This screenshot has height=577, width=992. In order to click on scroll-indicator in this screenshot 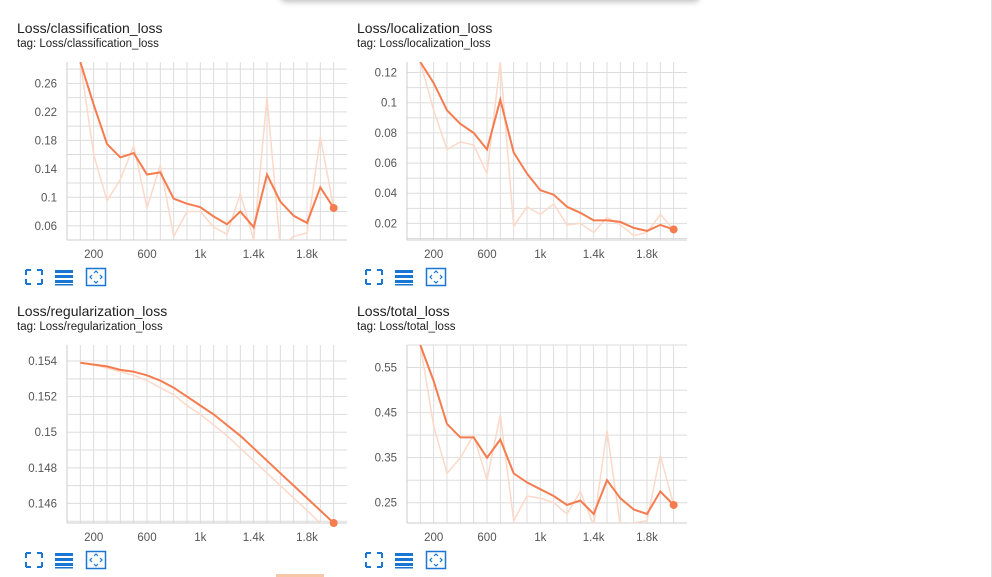, I will do `click(300, 575)`.